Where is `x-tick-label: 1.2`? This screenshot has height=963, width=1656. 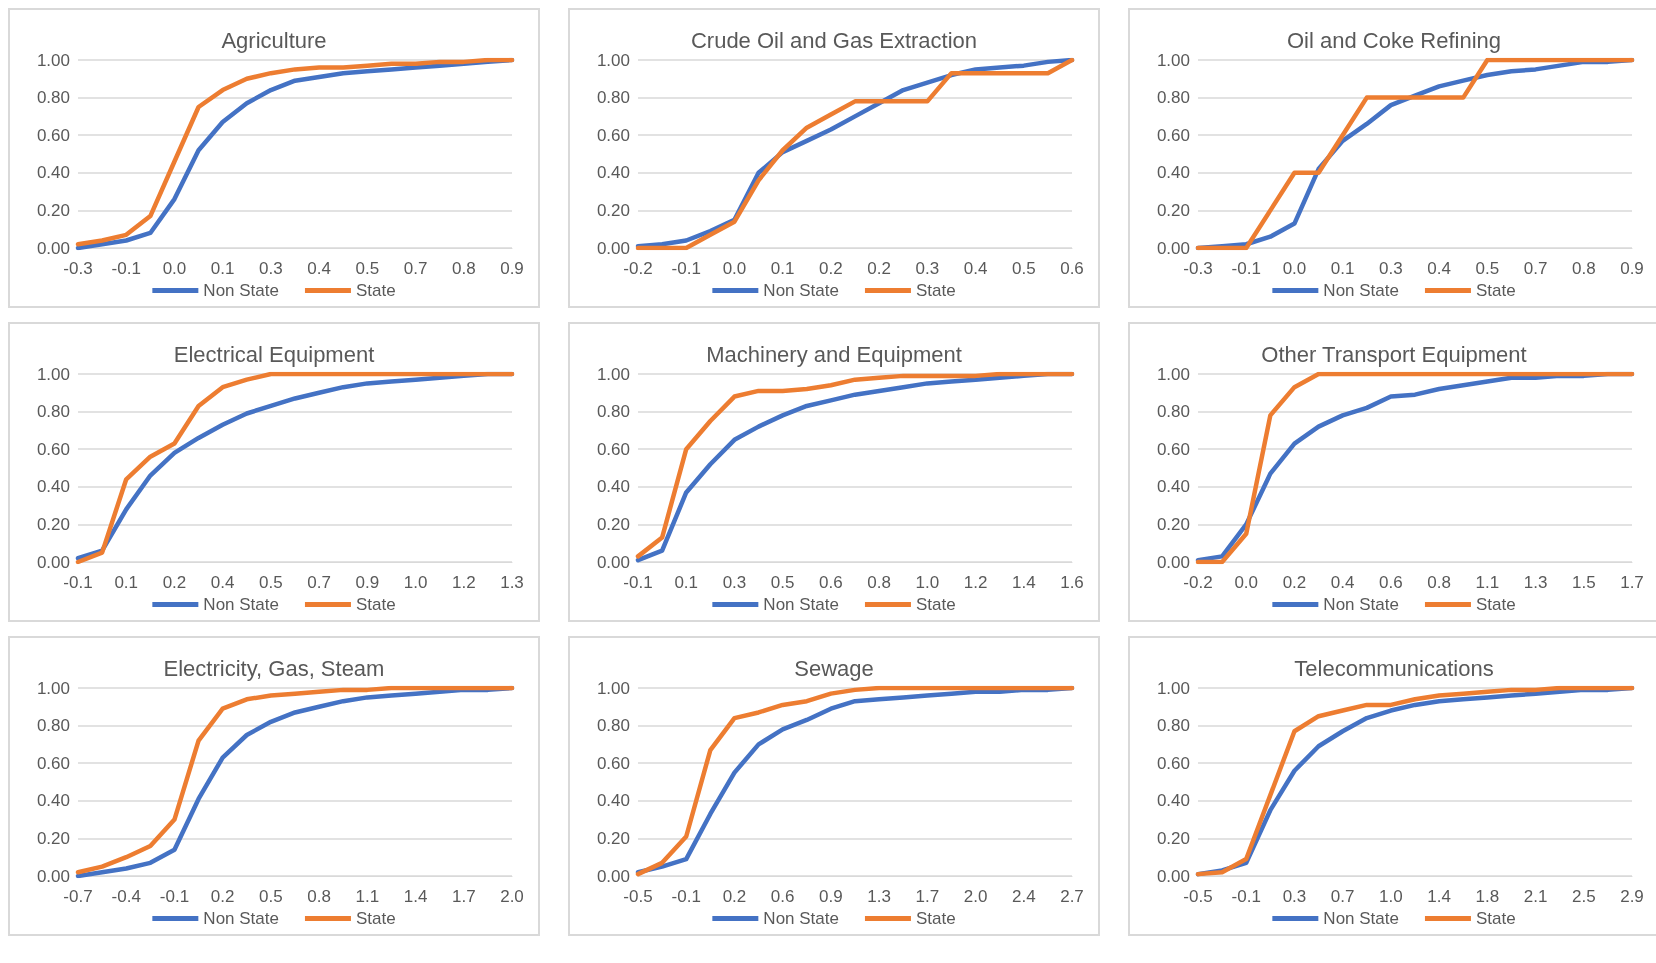 x-tick-label: 1.2 is located at coordinates (975, 582).